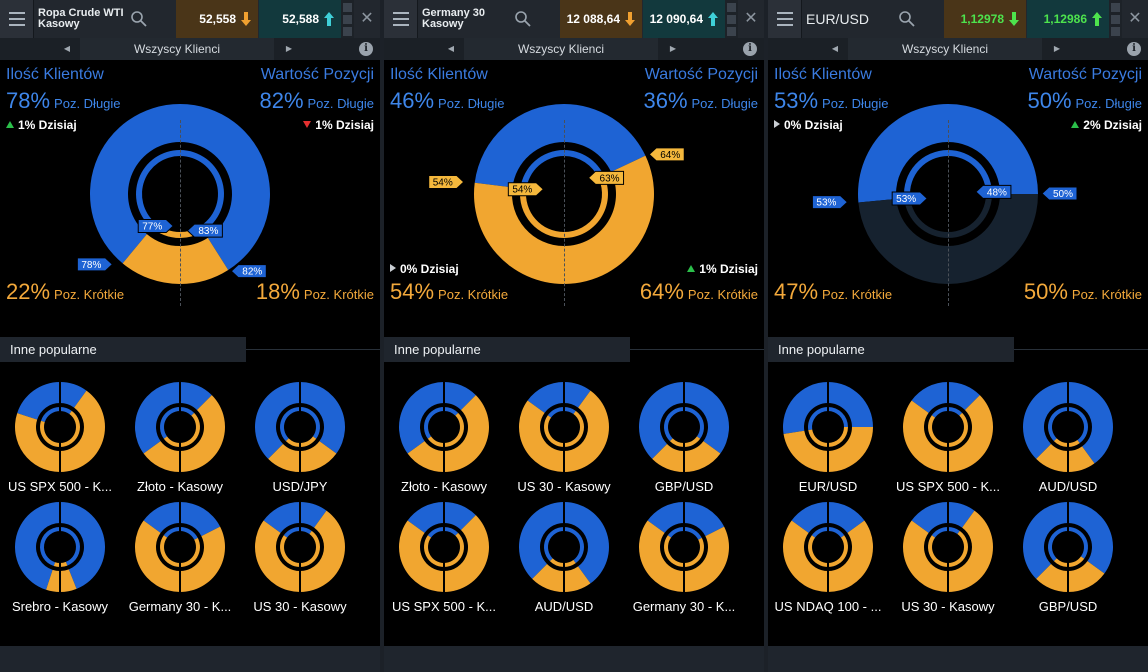 This screenshot has width=1148, height=672. What do you see at coordinates (1078, 425) in the screenshot?
I see `mini-inner-right-long` at bounding box center [1078, 425].